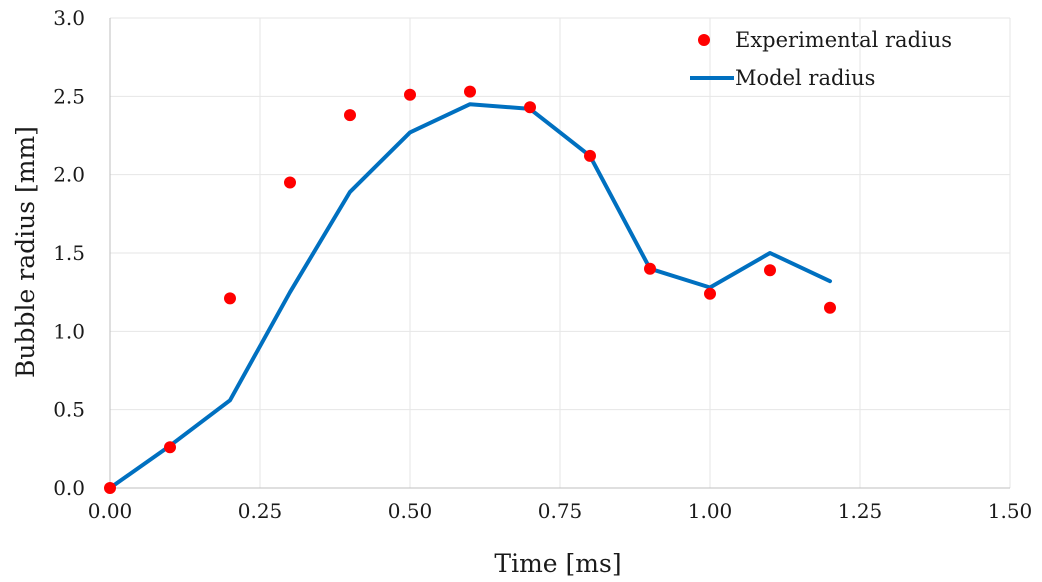  Describe the element at coordinates (69, 175) in the screenshot. I see `y-tick-label: 2.0` at that location.